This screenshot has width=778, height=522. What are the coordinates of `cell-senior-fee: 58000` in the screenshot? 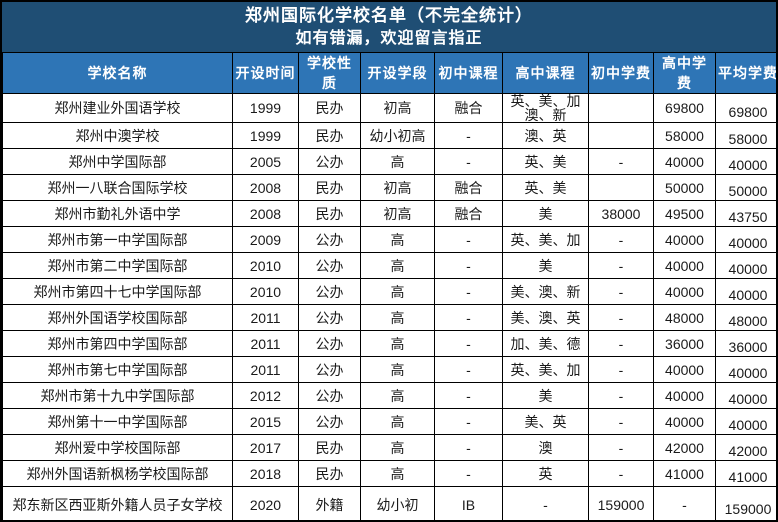 It's located at (684, 135).